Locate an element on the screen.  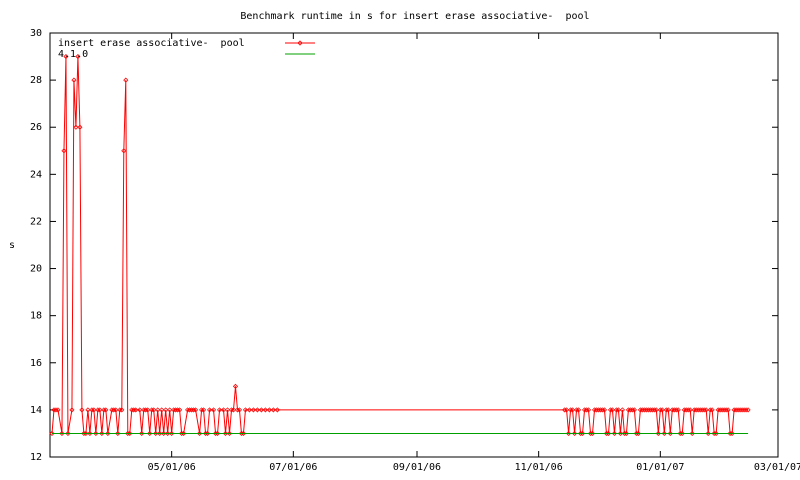
y-tick-label: 18 is located at coordinates (36, 316).